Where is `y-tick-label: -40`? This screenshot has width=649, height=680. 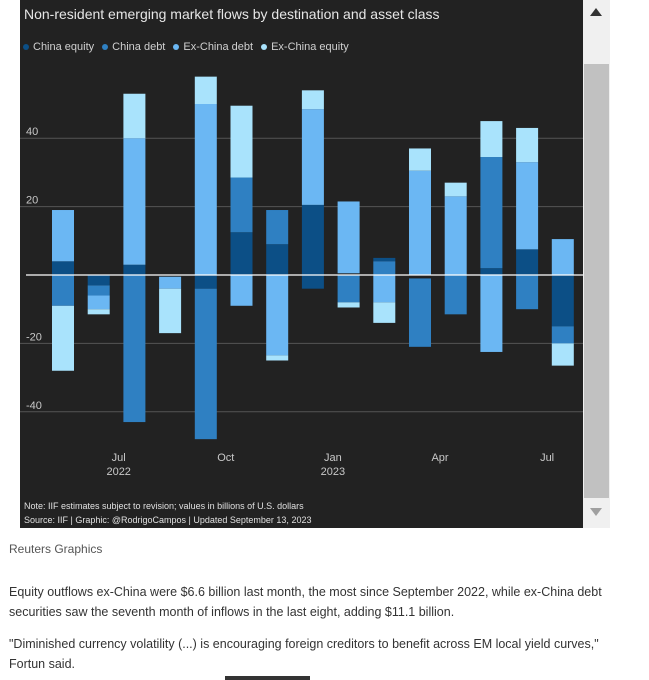
y-tick-label: -40 is located at coordinates (34, 406).